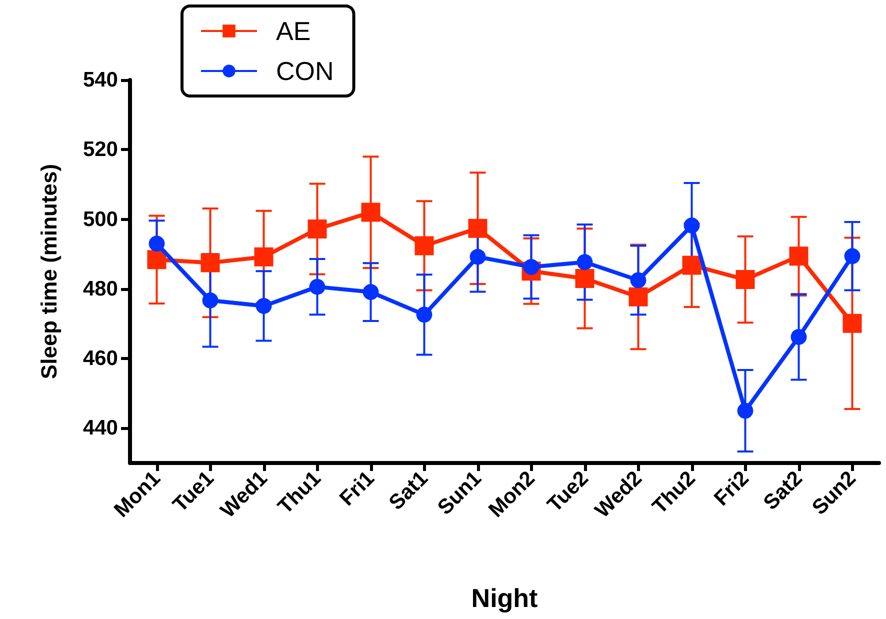  I want to click on x-tick-label: Fri2, so click(732, 488).